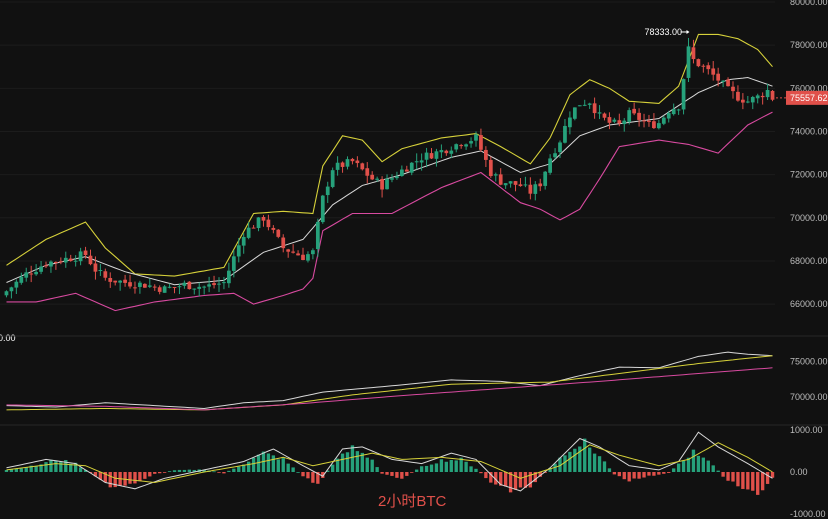  What do you see at coordinates (664, 32) in the screenshot?
I see `high-price-annotation: 78333.00` at bounding box center [664, 32].